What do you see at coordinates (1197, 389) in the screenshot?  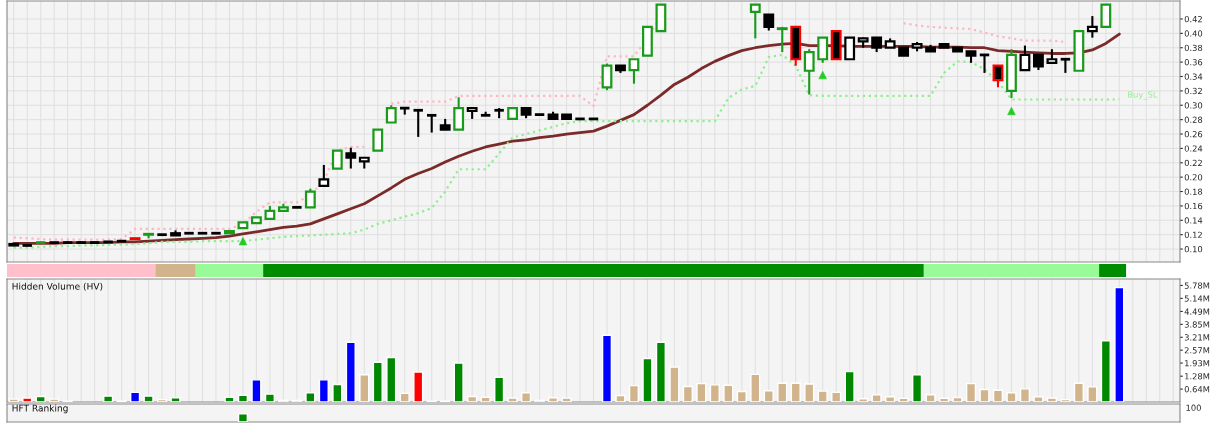 I see `y-tick-label: 0.64M` at bounding box center [1197, 389].